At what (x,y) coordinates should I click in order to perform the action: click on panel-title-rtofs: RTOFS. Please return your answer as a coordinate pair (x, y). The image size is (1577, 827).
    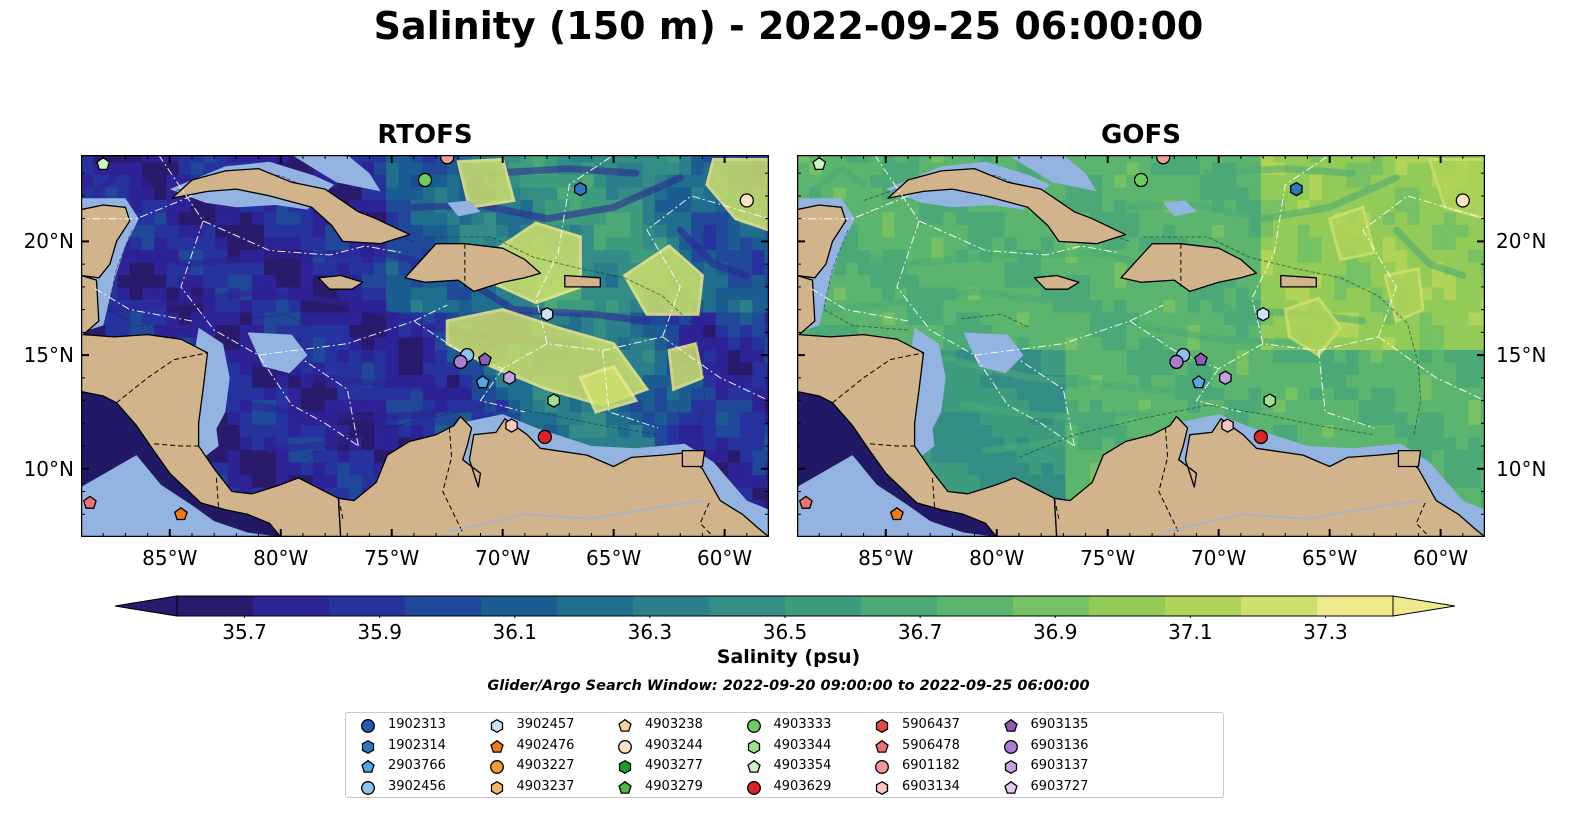
    Looking at the image, I should click on (425, 135).